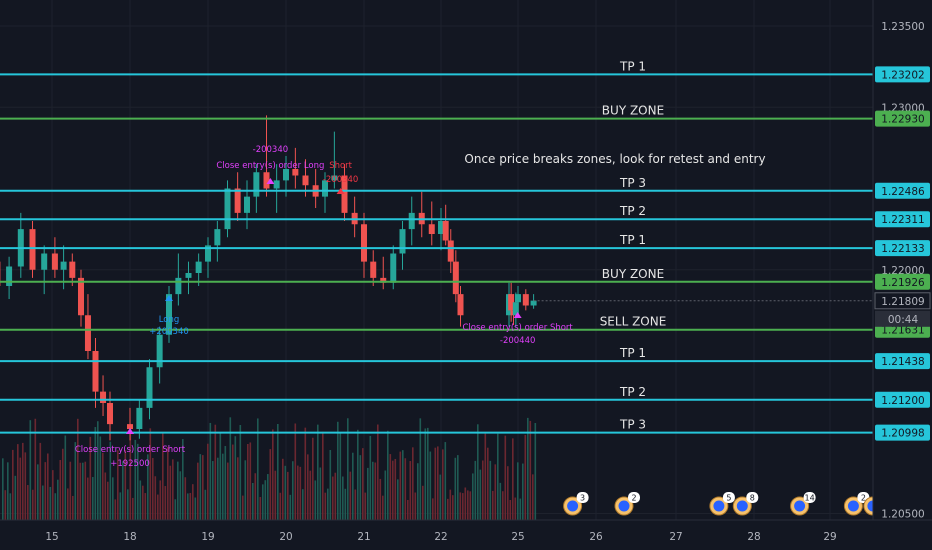 This screenshot has width=932, height=550. Describe the element at coordinates (340, 191) in the screenshot. I see `trade-arrow-icon` at that location.